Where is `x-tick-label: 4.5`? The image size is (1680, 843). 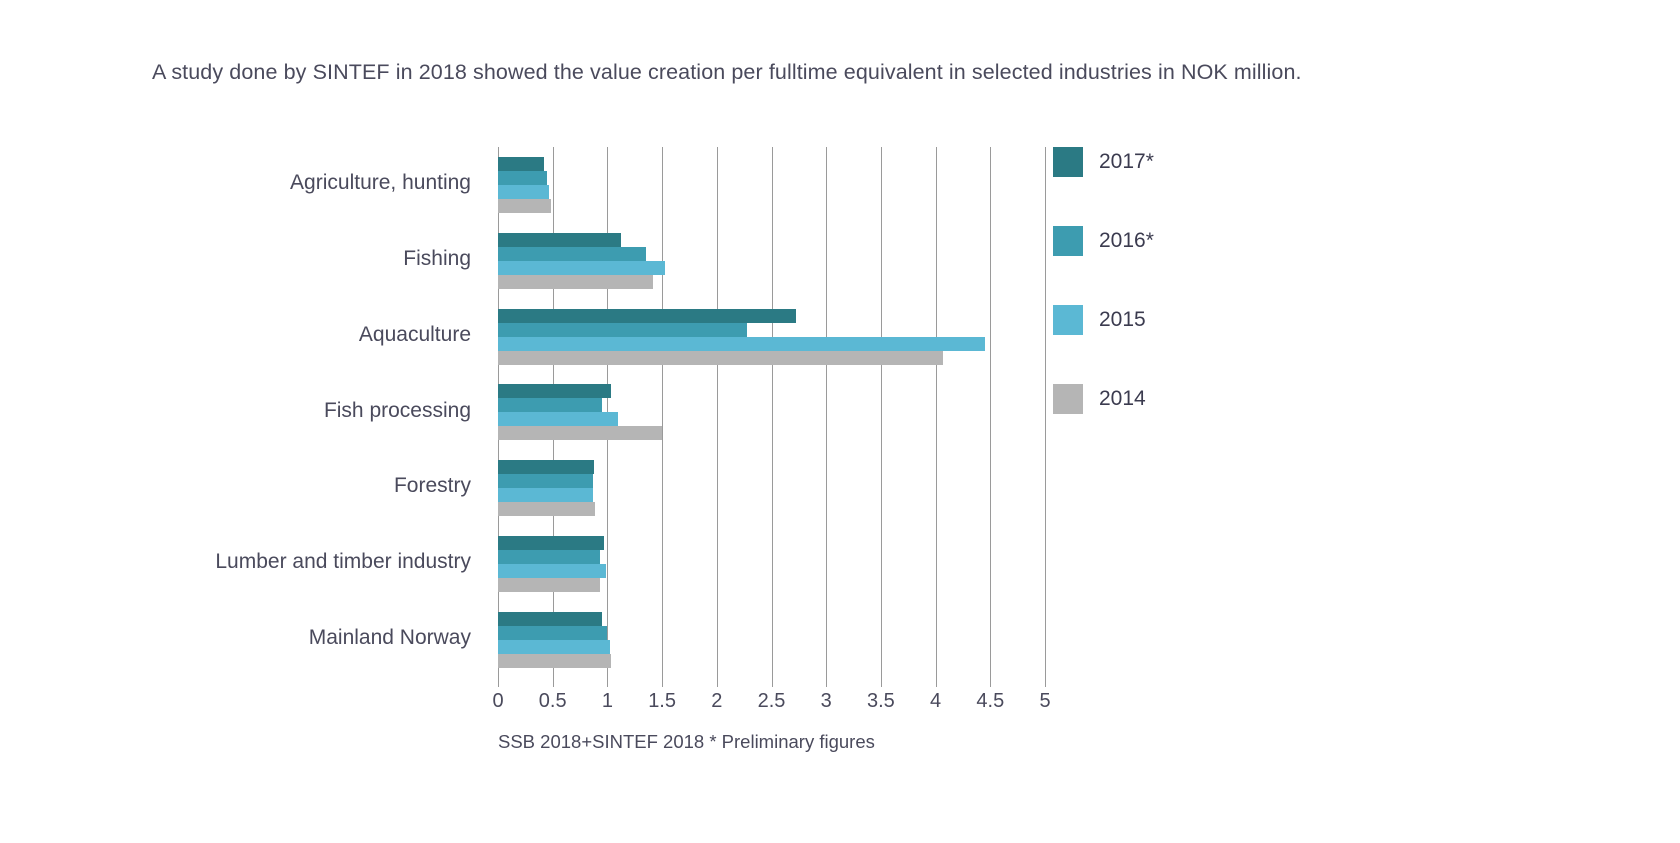 x-tick-label: 4.5 is located at coordinates (990, 701).